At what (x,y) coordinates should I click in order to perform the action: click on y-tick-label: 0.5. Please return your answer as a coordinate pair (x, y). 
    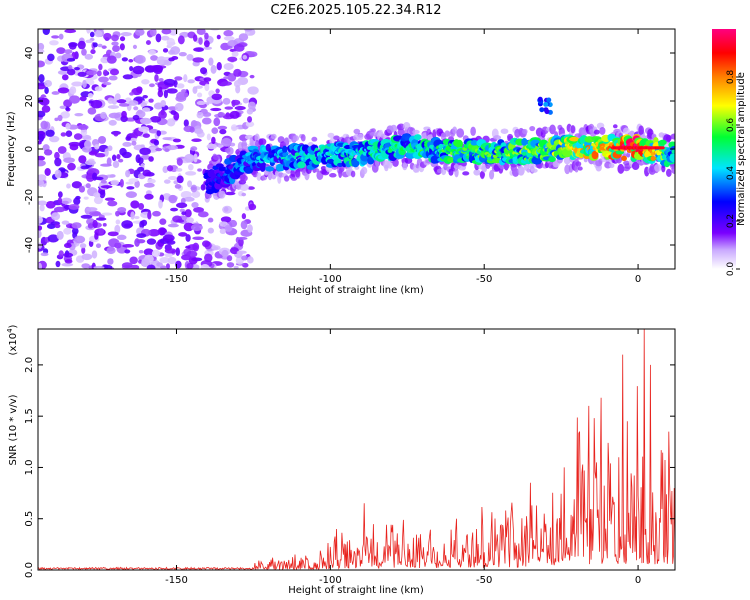
    Looking at the image, I should click on (29, 519).